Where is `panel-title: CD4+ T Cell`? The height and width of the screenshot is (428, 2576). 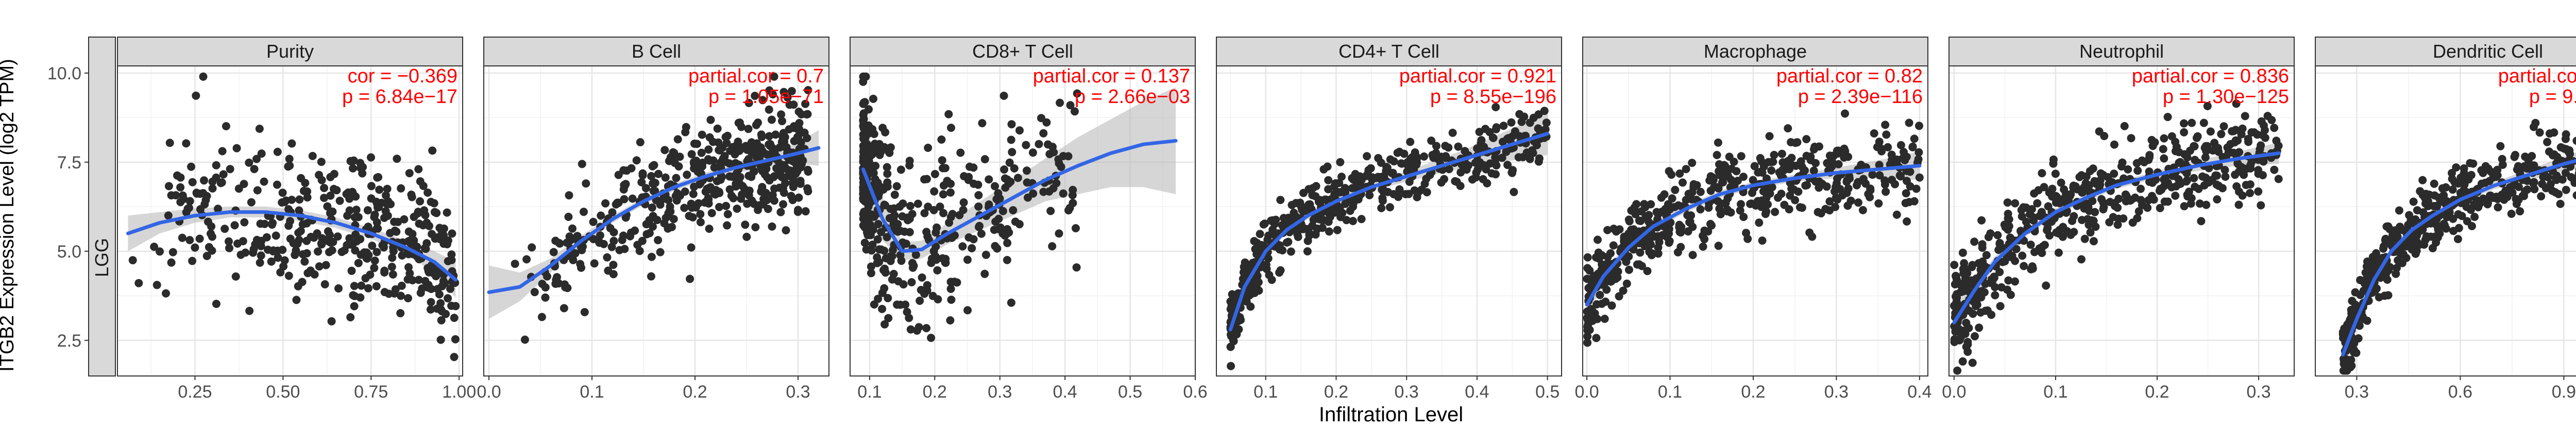
panel-title: CD4+ T Cell is located at coordinates (1388, 52).